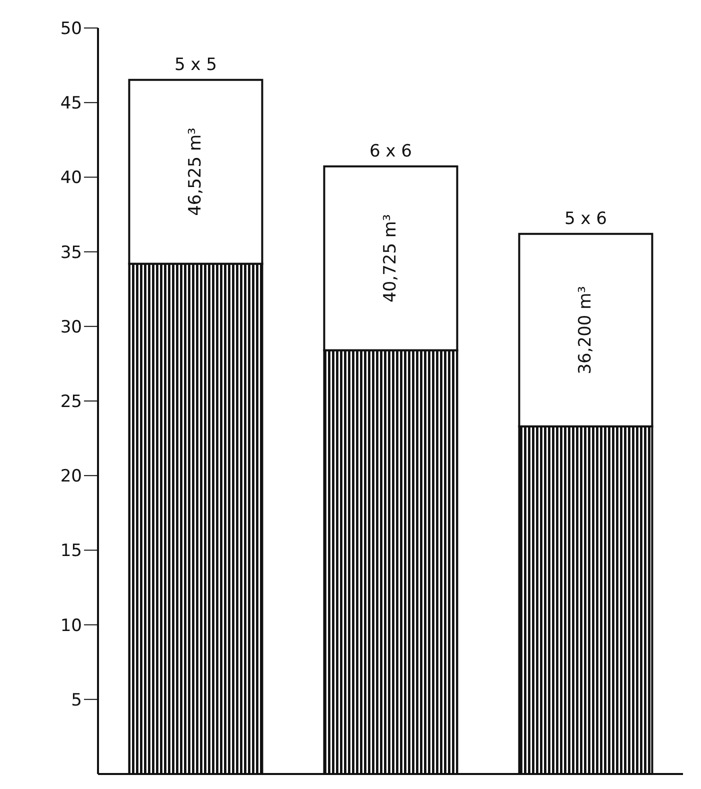 This screenshot has height=789, width=701. I want to click on y-tick-label: 30, so click(71, 327).